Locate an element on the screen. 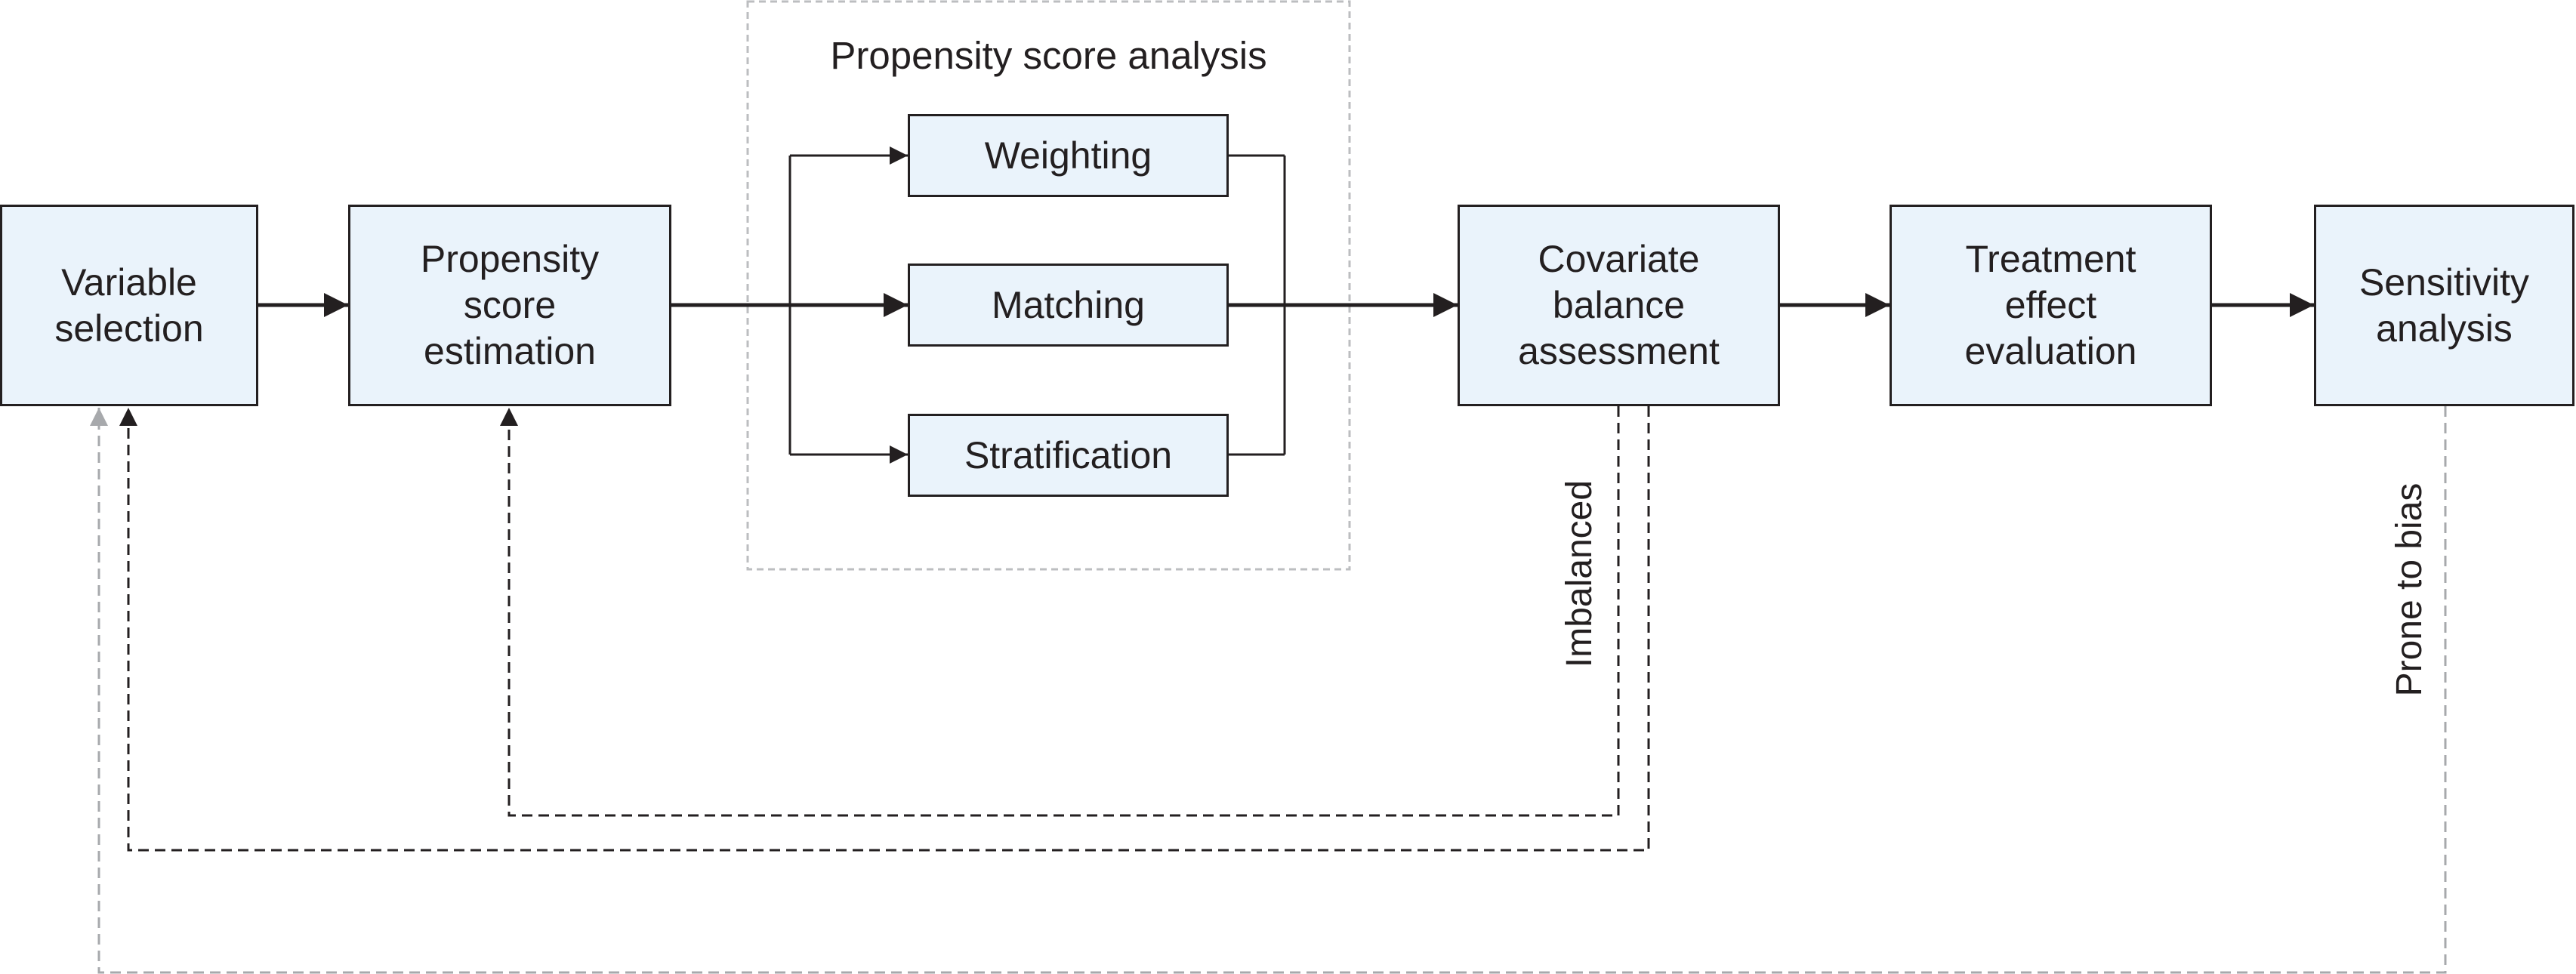 This screenshot has height=974, width=2576. node-line: Weighting is located at coordinates (1068, 156).